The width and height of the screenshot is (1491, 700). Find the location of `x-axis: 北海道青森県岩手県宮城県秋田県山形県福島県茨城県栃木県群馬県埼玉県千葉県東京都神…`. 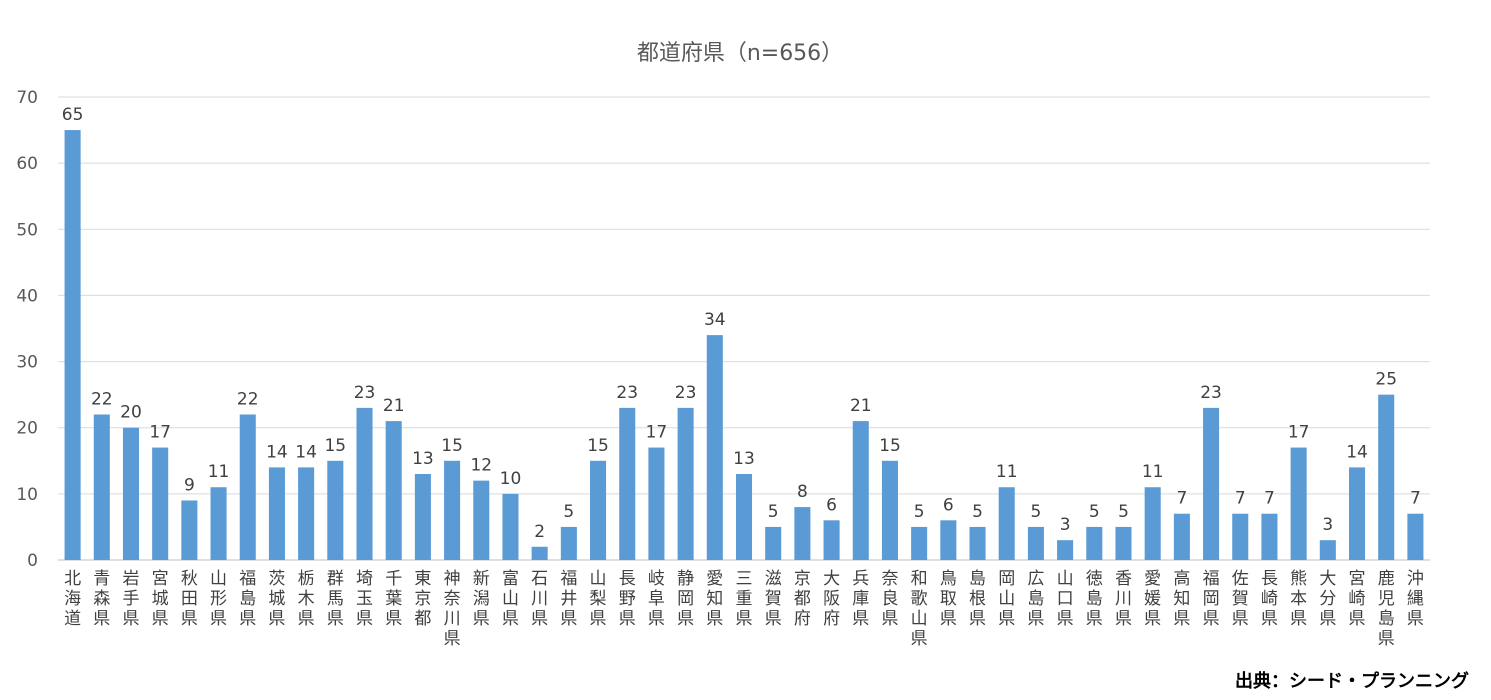

x-axis: 北海道青森県岩手県宮城県秋田県山形県福島県茨城県栃木県群馬県埼玉県千葉県東京都神… is located at coordinates (744, 609).